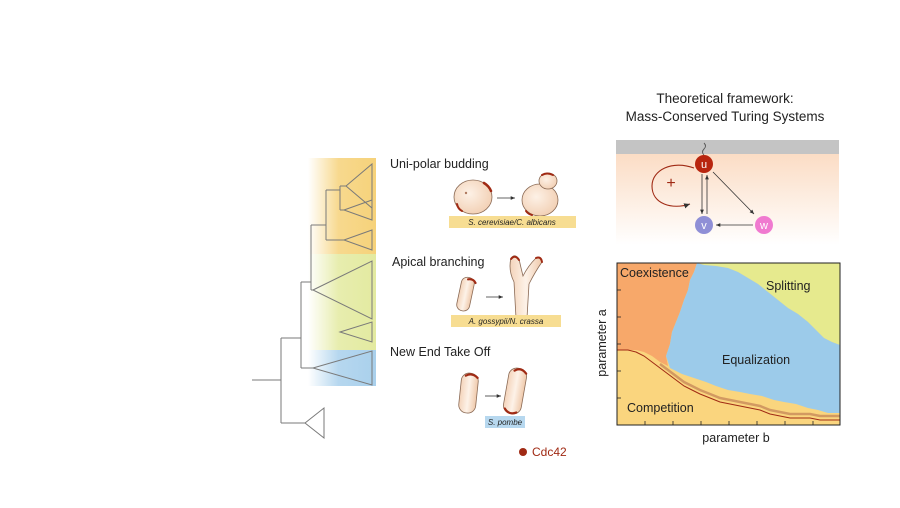  I want to click on species-tag-branching, so click(506, 321).